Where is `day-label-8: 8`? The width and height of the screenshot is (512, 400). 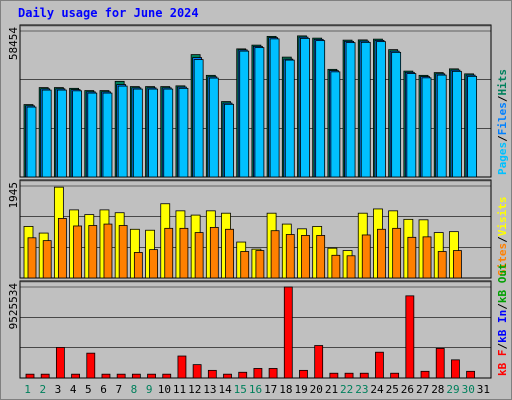
day-label-8: 8 is located at coordinates (134, 389).